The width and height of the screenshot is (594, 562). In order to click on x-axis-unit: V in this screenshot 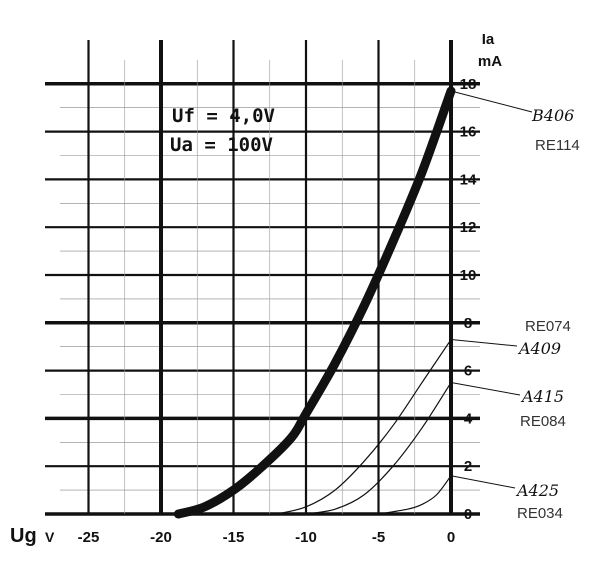, I will do `click(50, 537)`.